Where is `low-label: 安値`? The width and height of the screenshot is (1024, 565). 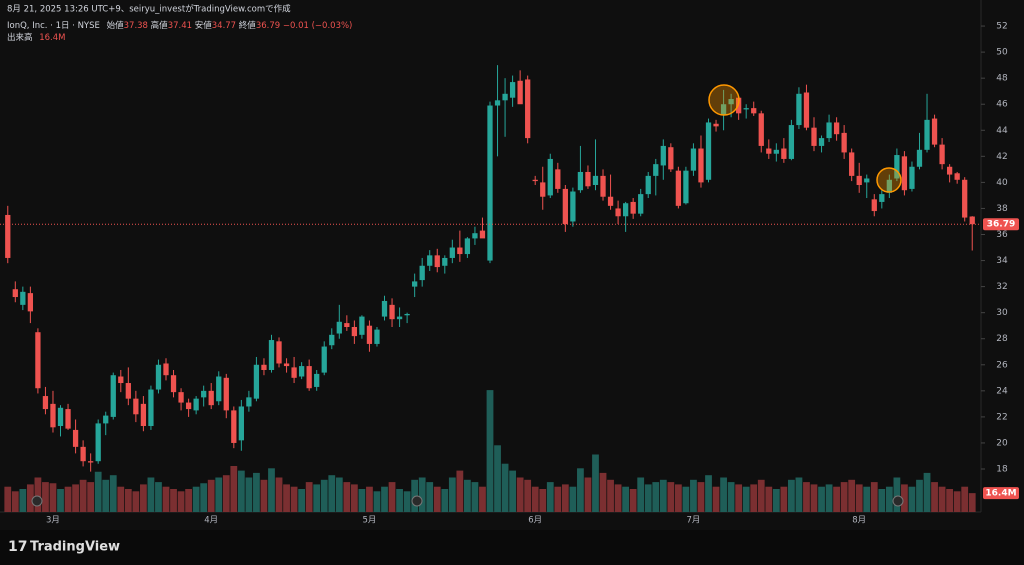 low-label: 安値 is located at coordinates (204, 25).